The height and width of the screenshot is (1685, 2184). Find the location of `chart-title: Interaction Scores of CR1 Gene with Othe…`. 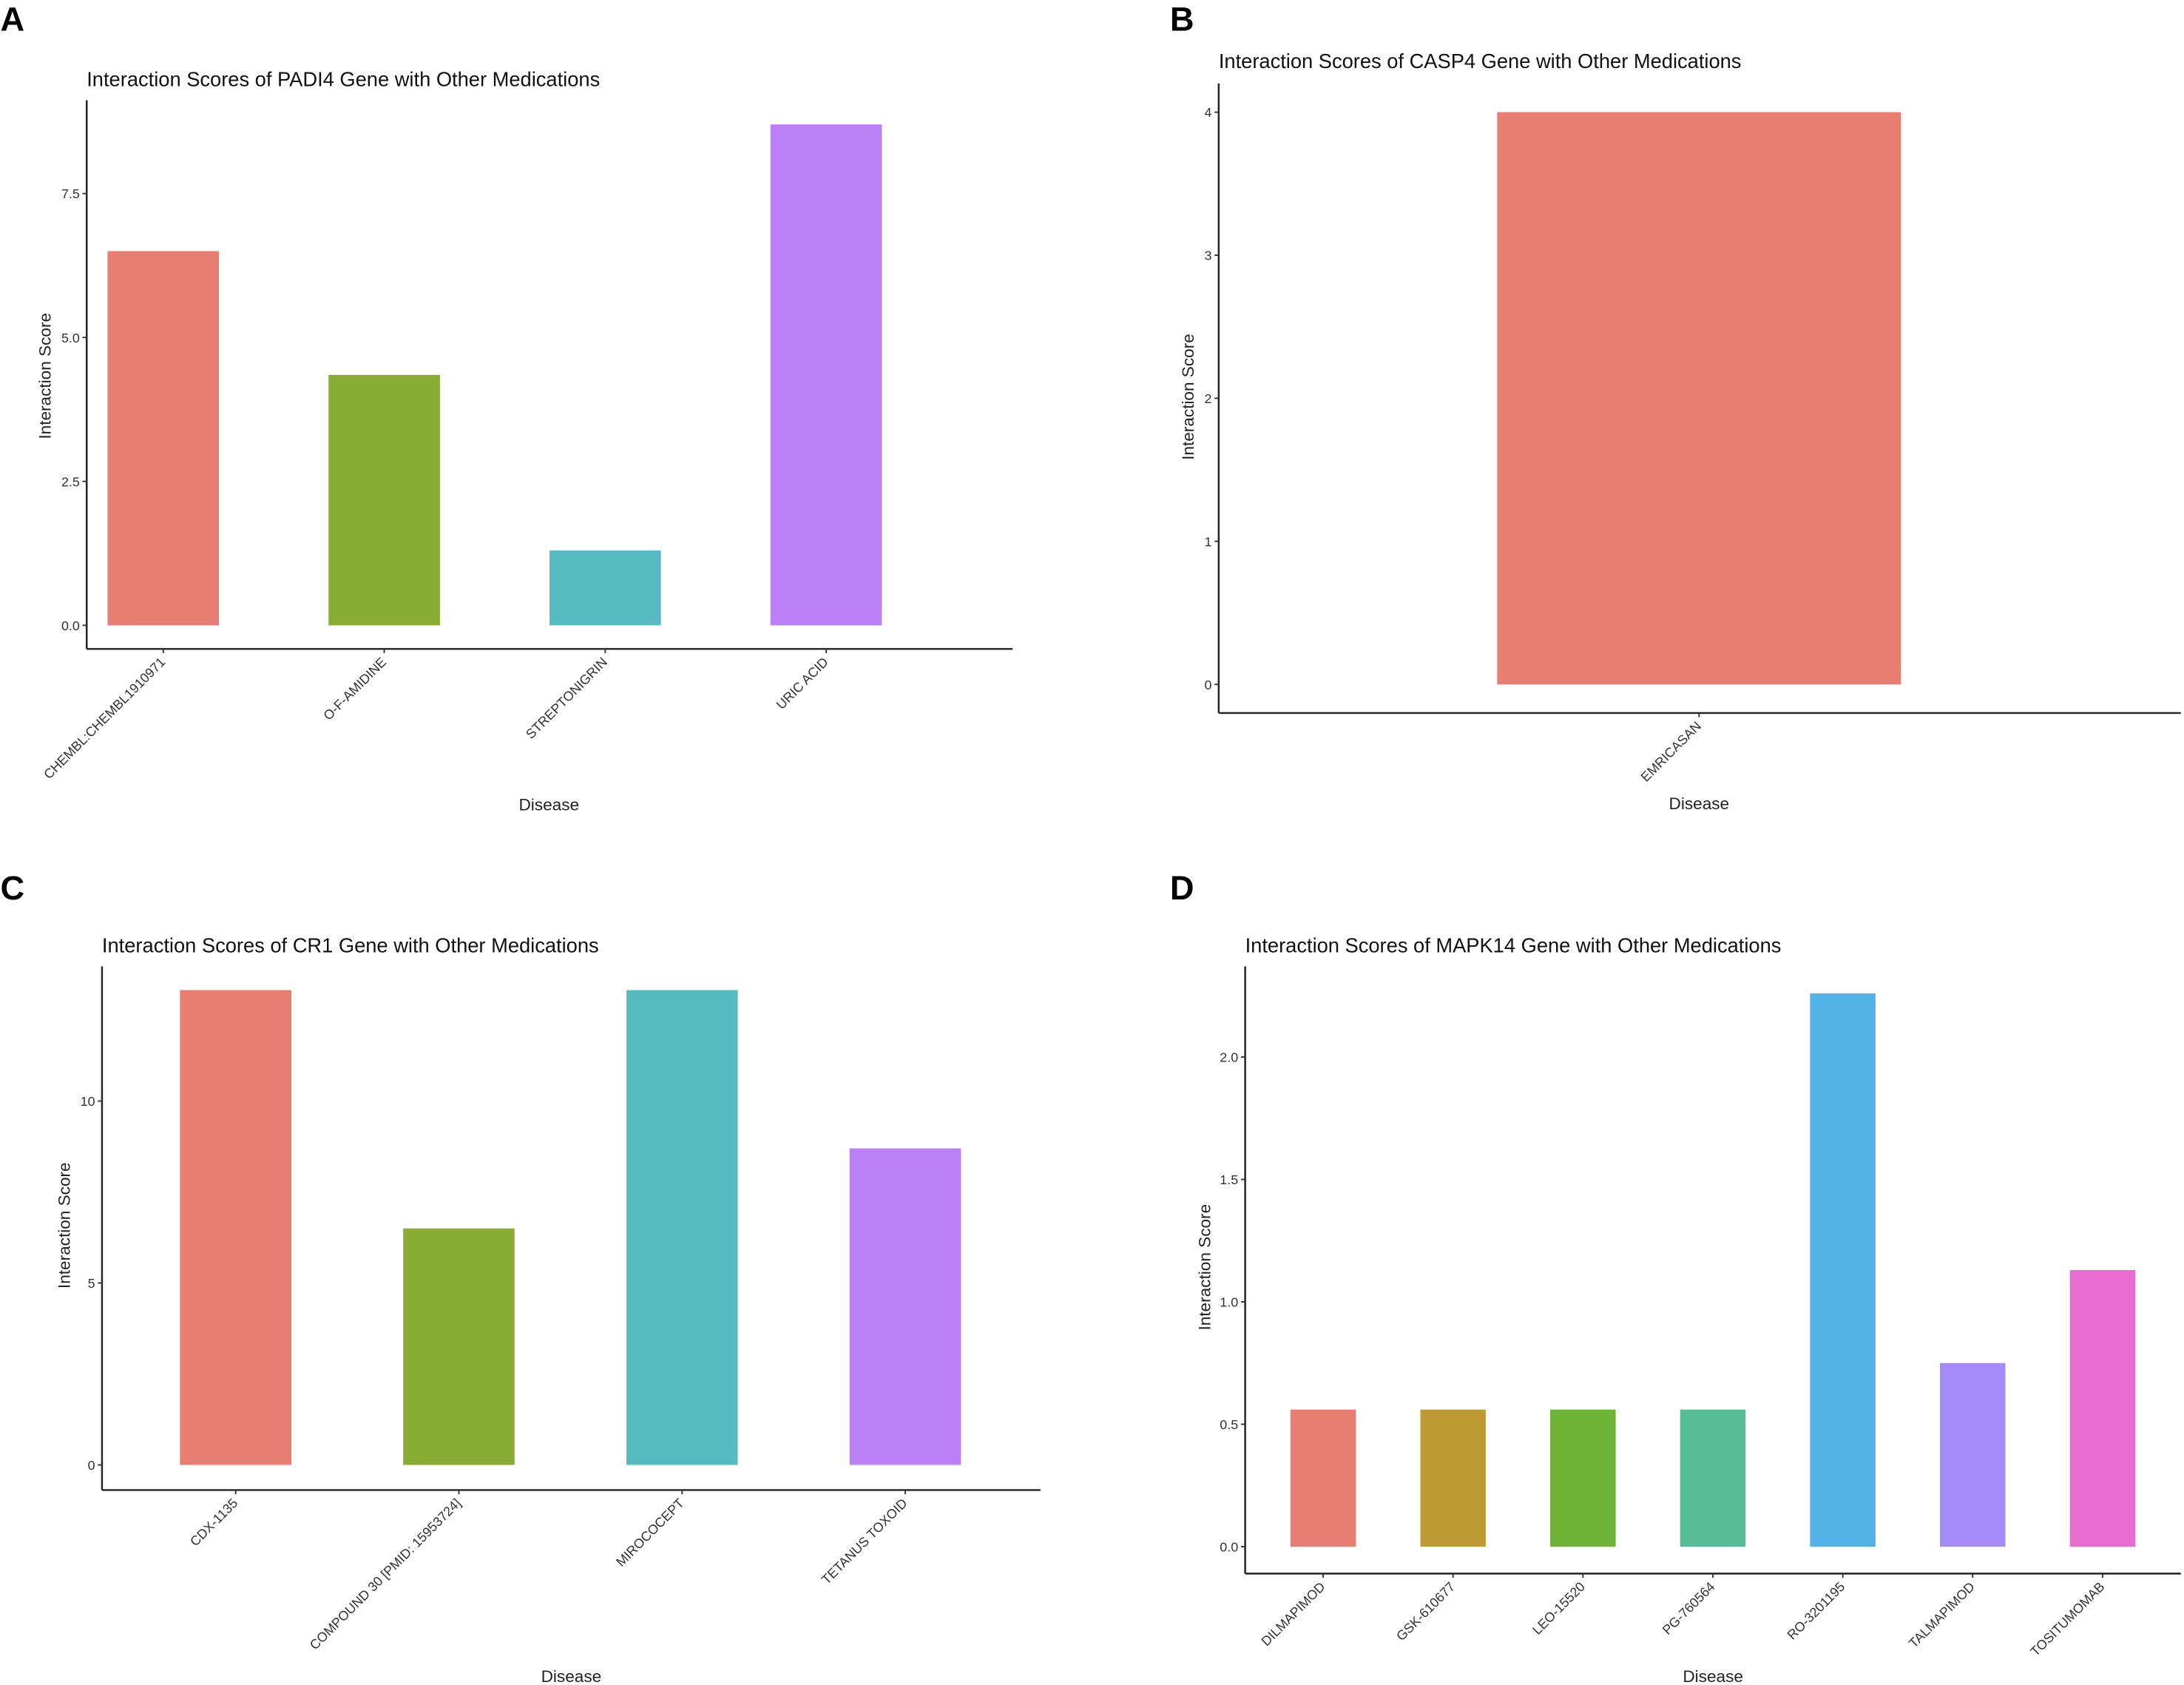

chart-title: Interaction Scores of CR1 Gene with Othe… is located at coordinates (351, 945).